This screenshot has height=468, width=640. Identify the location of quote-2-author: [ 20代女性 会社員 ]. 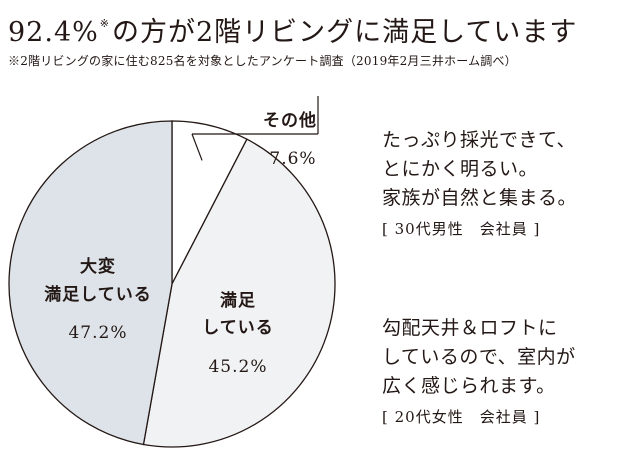
(461, 417).